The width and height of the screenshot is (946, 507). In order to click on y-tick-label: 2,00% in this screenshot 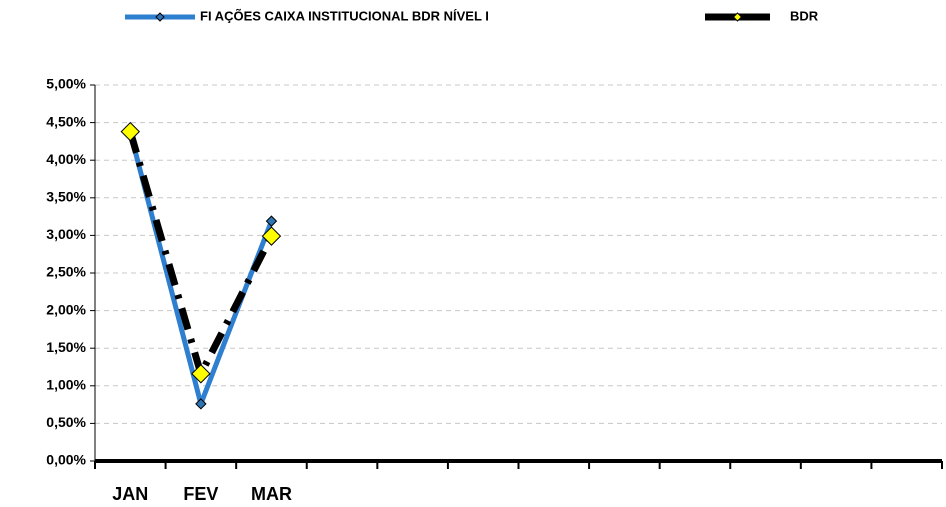, I will do `click(66, 309)`.